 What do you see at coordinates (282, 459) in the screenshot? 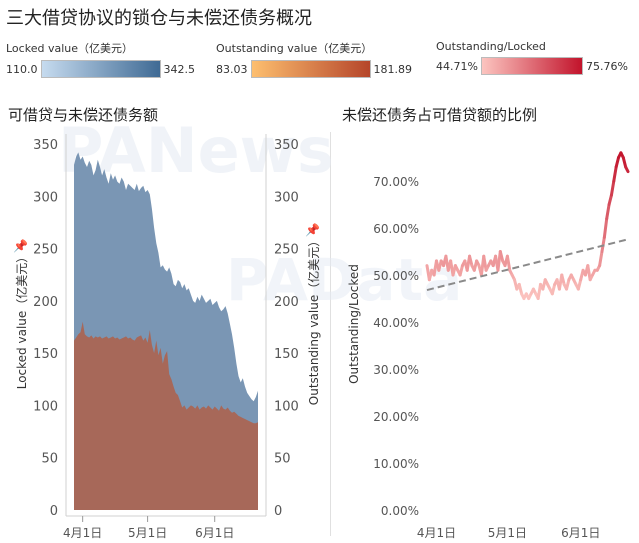
I see `y-tick-right: 50` at bounding box center [282, 459].